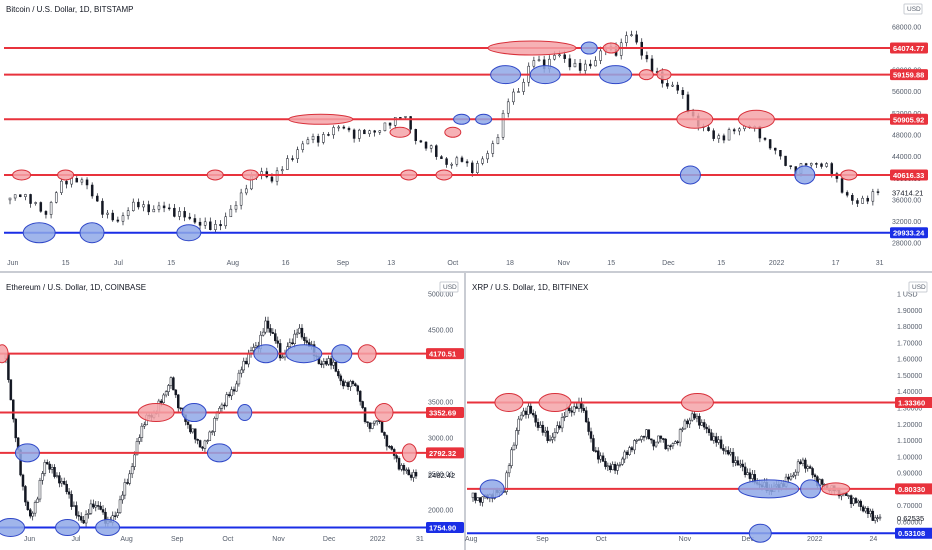 Image resolution: width=932 pixels, height=550 pixels. I want to click on y-tick-label: 48000.00, so click(906, 136).